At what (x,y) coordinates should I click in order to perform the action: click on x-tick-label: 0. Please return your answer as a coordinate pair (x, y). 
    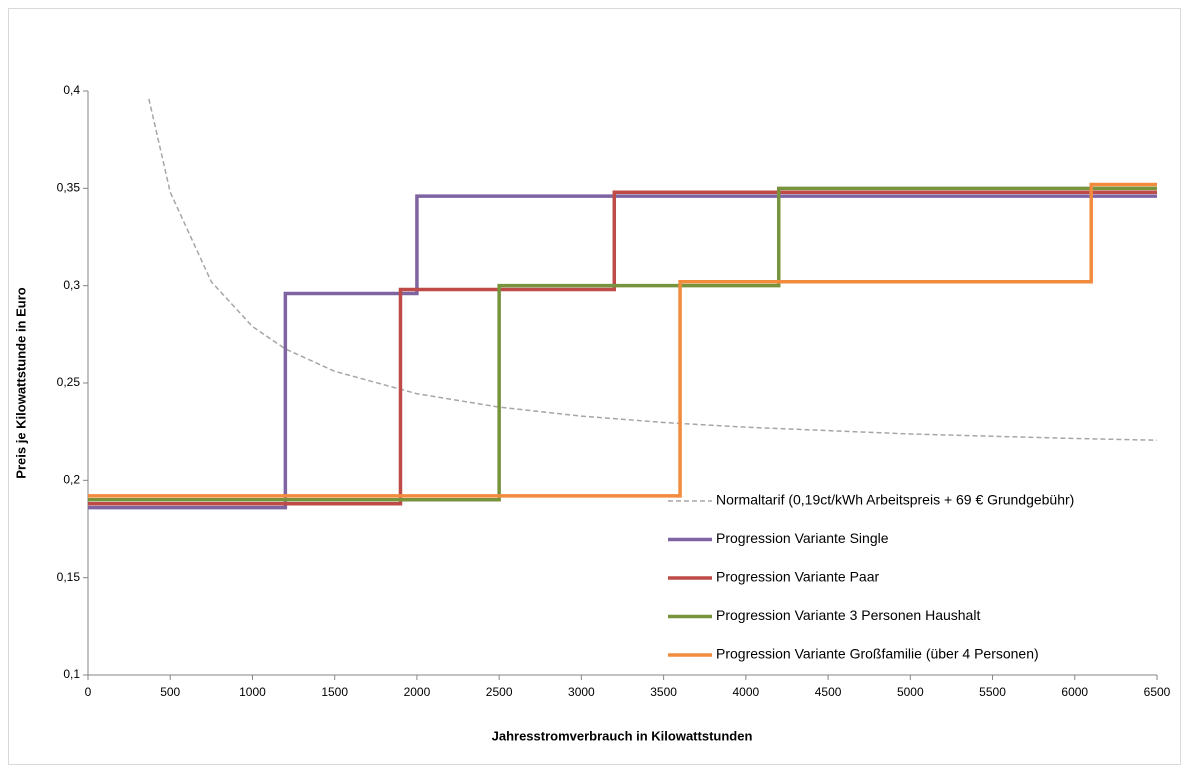
    Looking at the image, I should click on (88, 692).